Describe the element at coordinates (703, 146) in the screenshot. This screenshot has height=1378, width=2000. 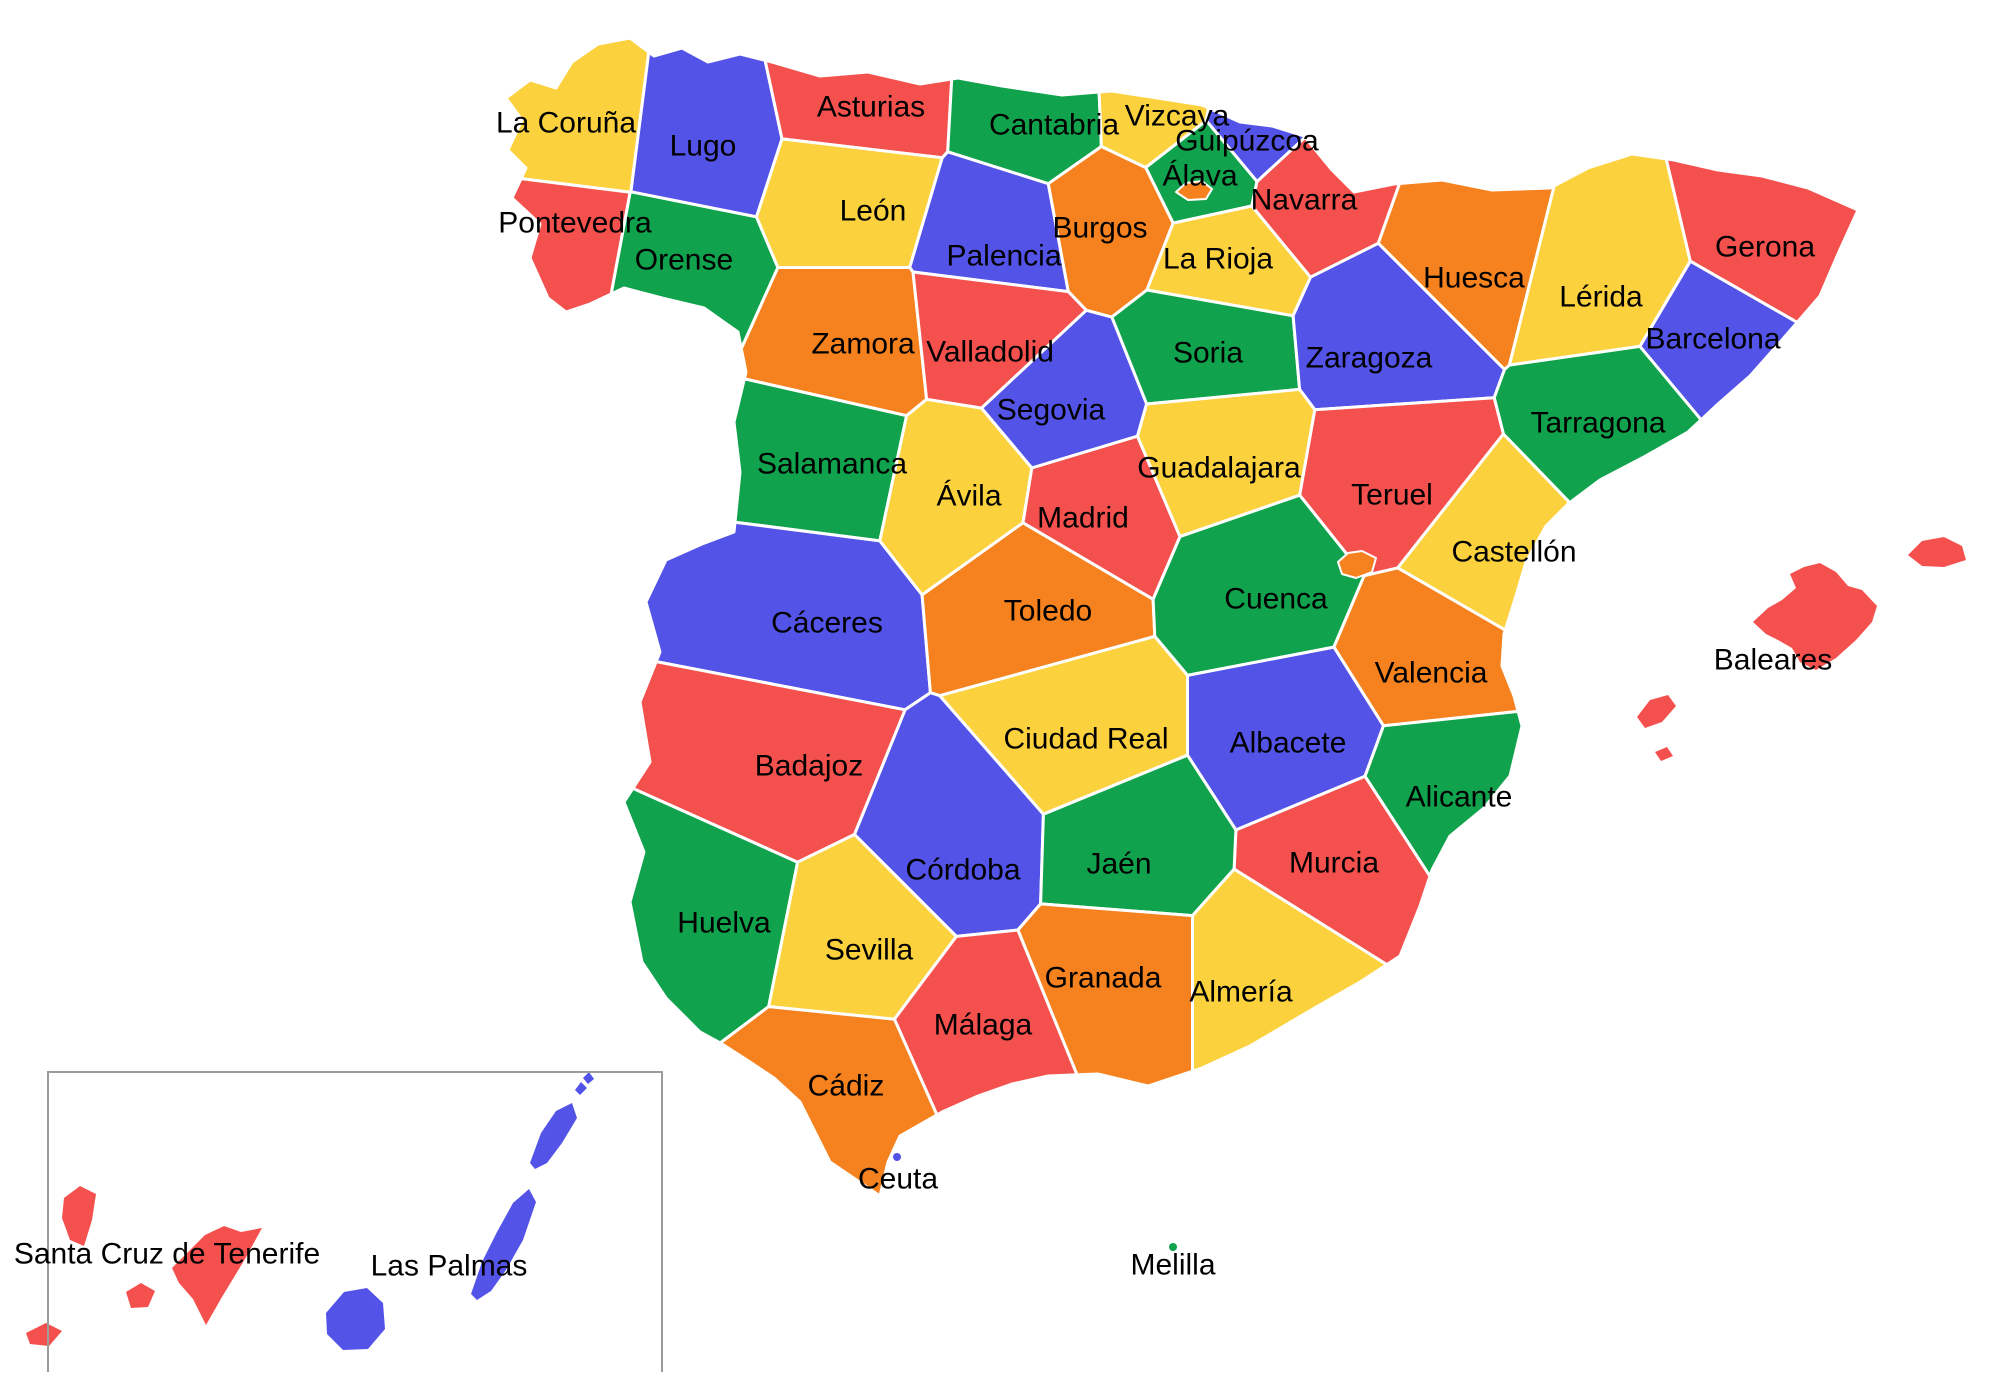
I see `label-lugo: Lugo` at that location.